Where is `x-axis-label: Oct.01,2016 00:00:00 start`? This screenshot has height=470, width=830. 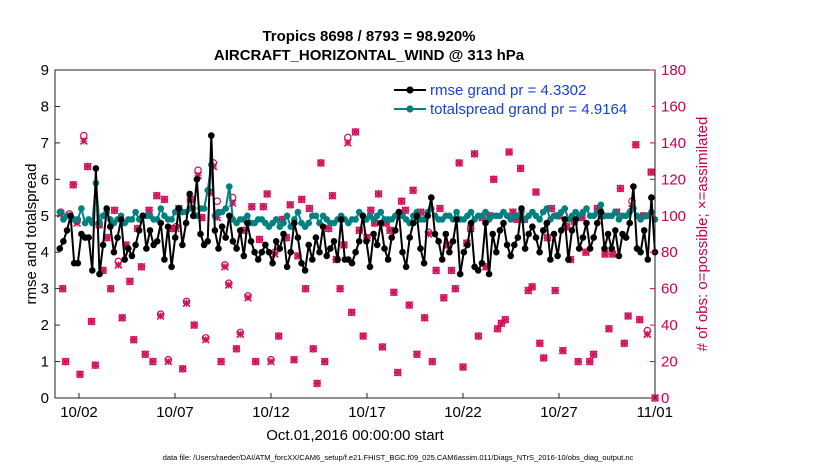
x-axis-label: Oct.01,2016 00:00:00 start is located at coordinates (355, 435).